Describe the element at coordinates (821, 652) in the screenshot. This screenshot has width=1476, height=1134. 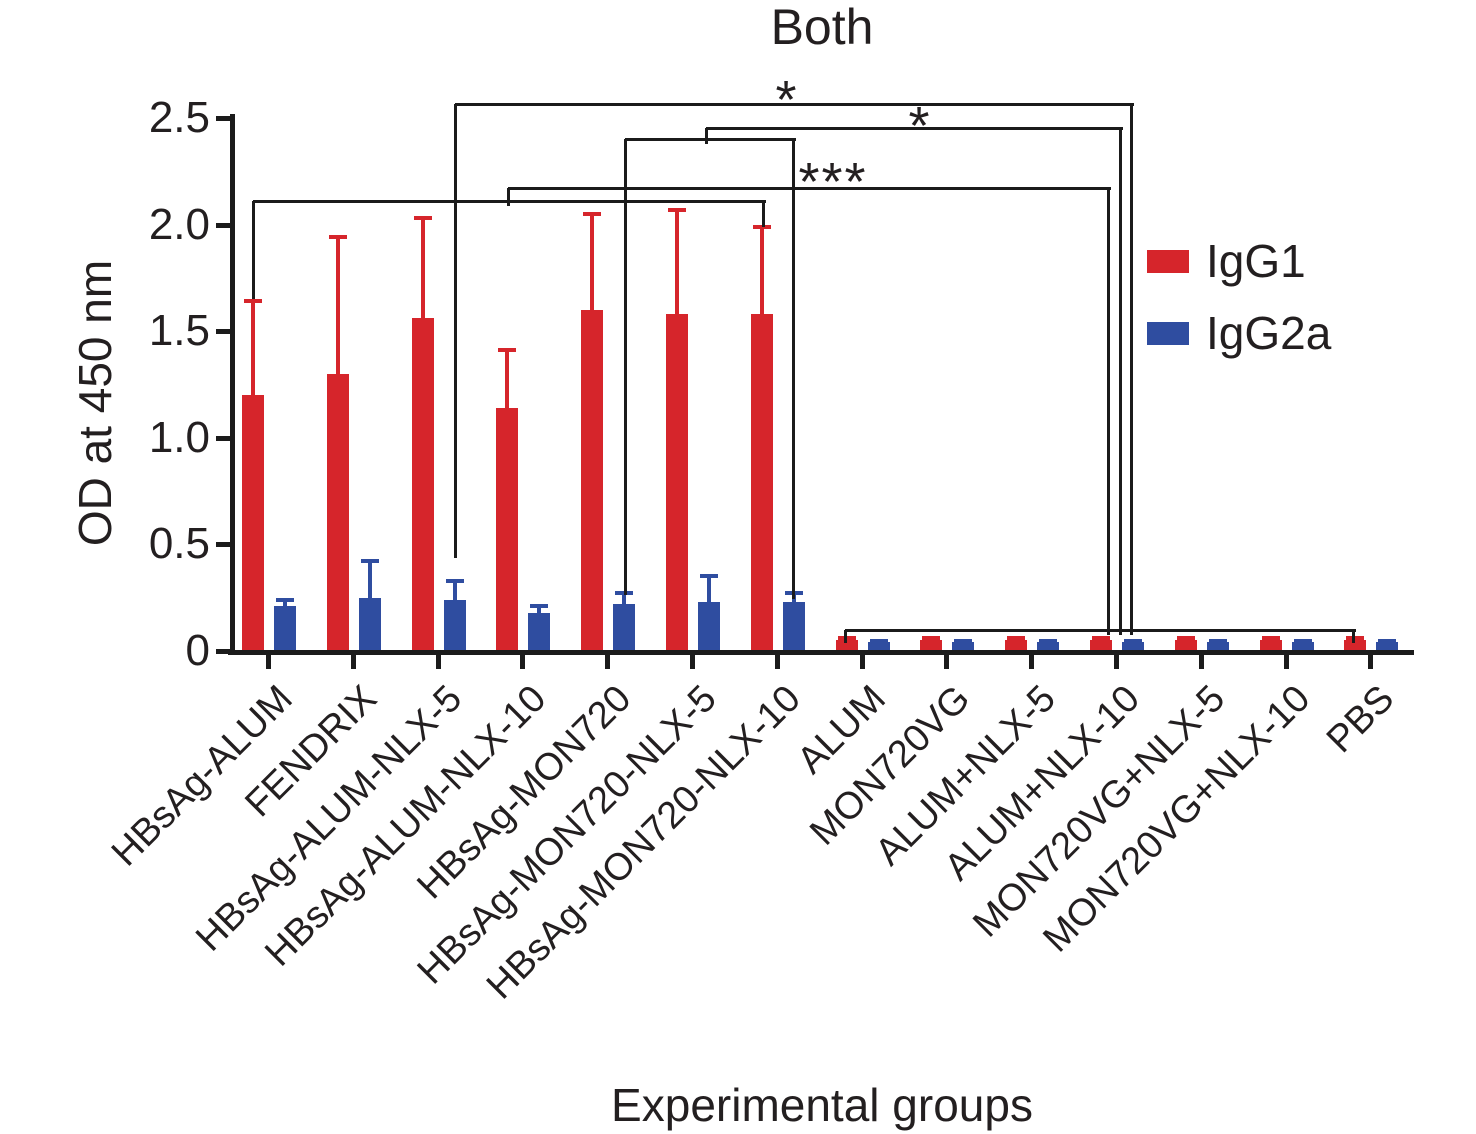
I see `x-axis-line` at that location.